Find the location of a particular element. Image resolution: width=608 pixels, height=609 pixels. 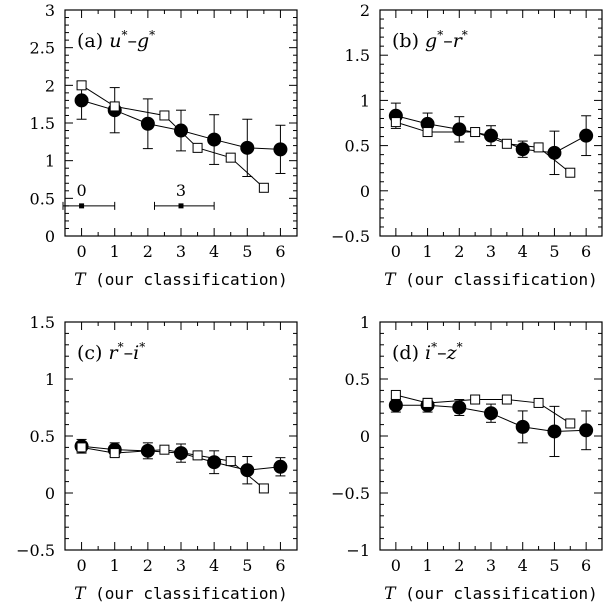

y-tick-label: 0.5 is located at coordinates (357, 146).